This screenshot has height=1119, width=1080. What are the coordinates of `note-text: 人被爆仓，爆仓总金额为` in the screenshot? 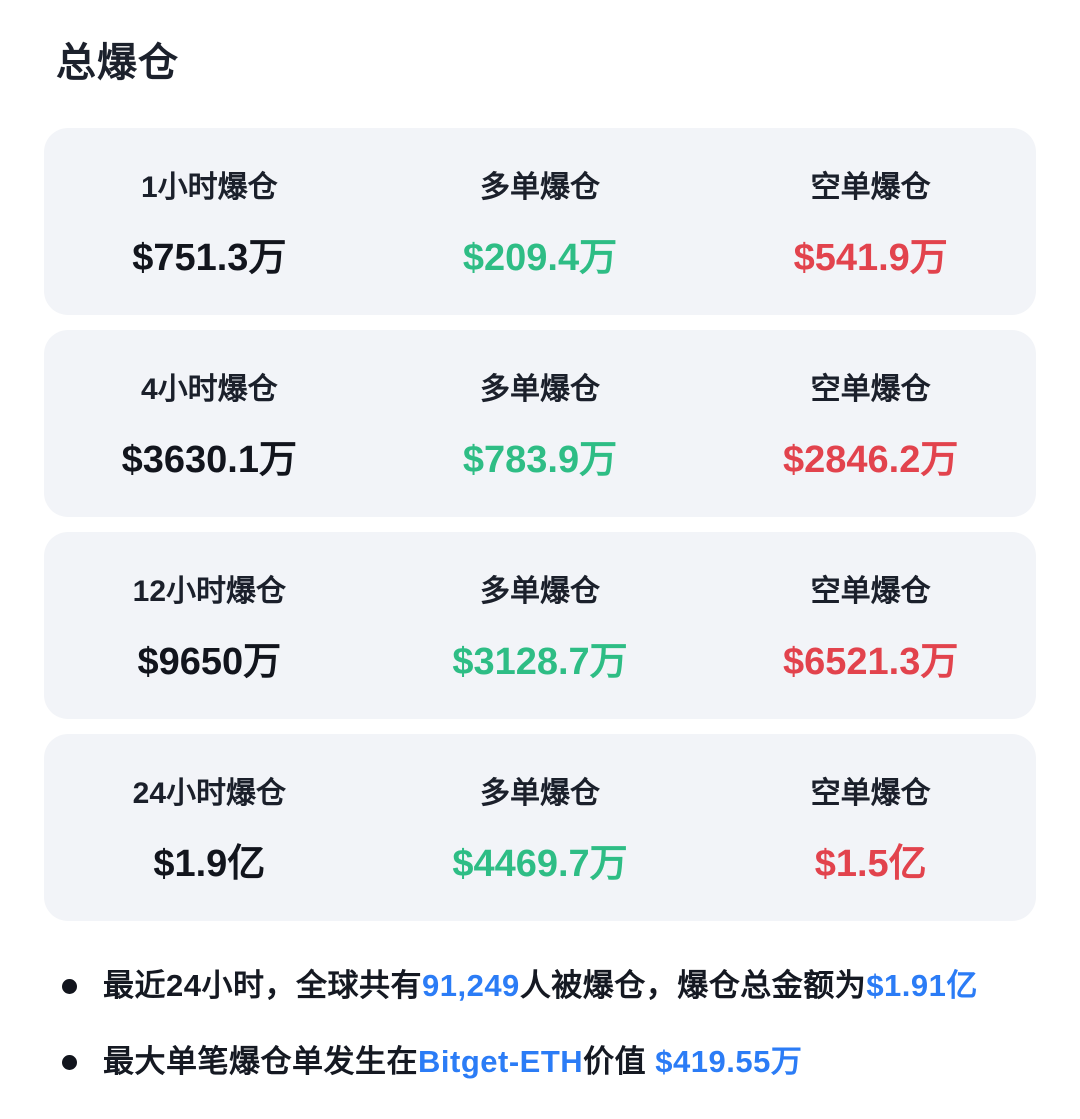 It's located at (693, 985).